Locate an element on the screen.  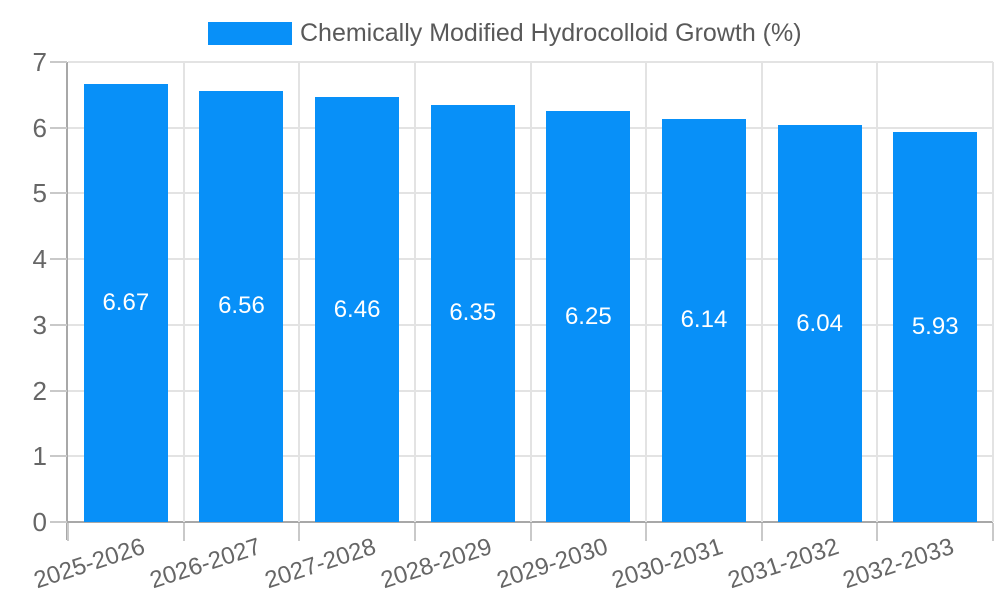
x-axis-category-label: 2027-2028 is located at coordinates (320, 564).